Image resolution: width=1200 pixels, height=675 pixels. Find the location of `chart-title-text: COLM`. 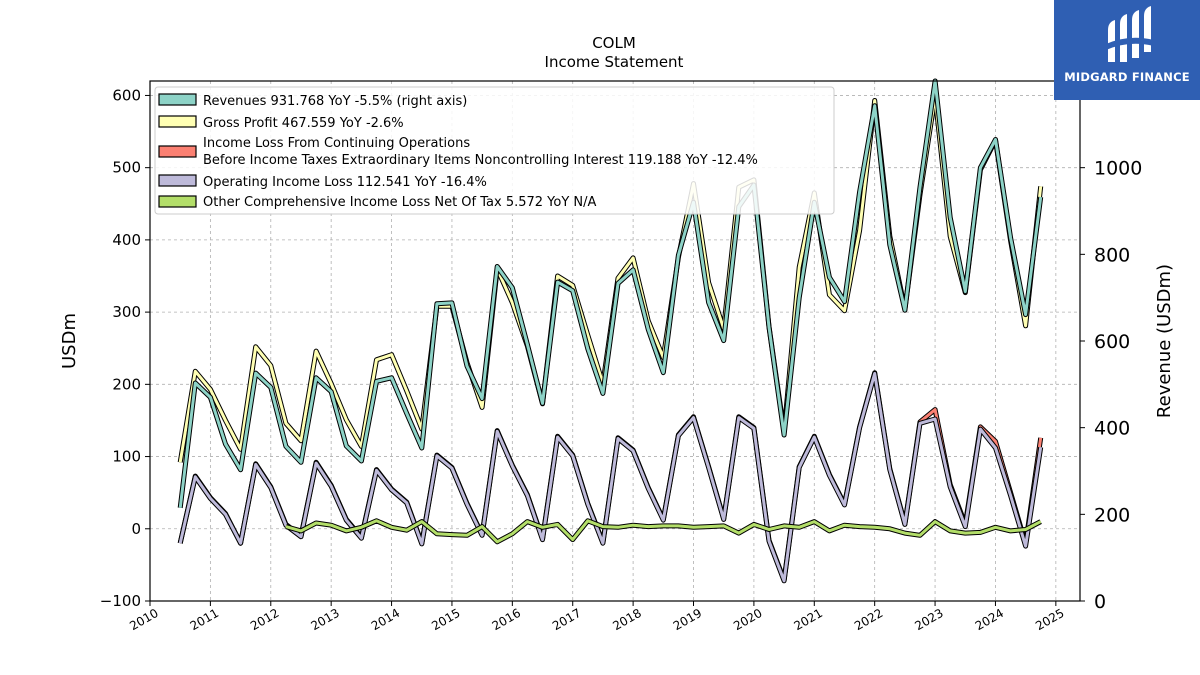

chart-title-text: COLM is located at coordinates (614, 43).